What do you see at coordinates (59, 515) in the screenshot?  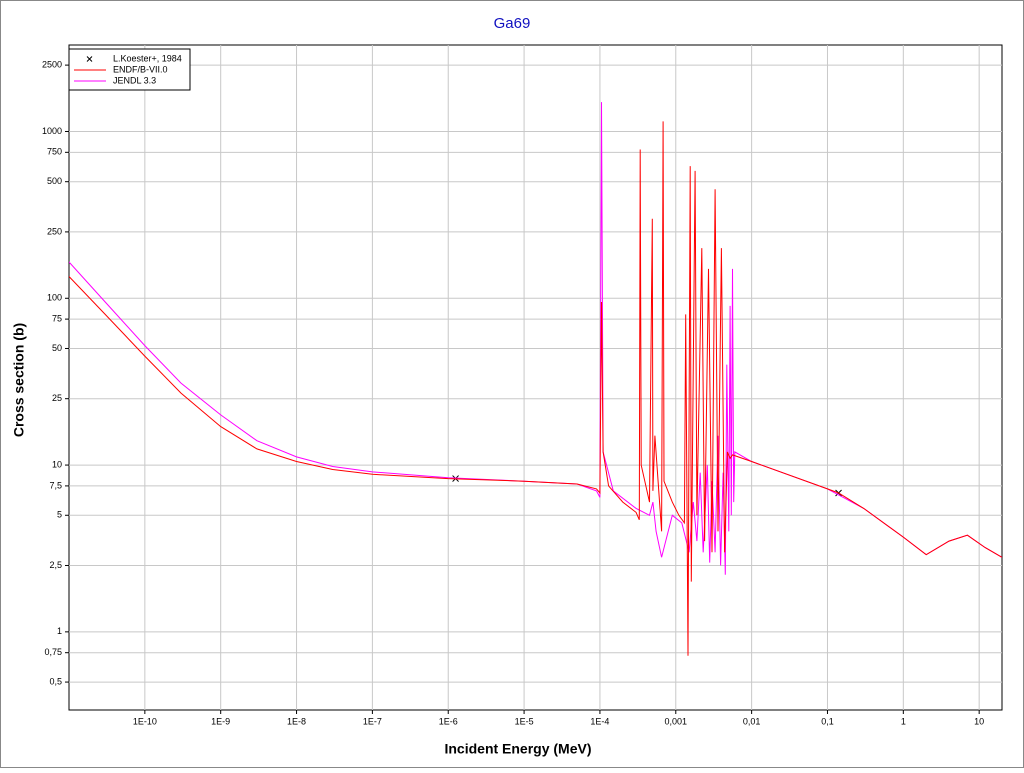 I see `y-tick-label: 5` at bounding box center [59, 515].